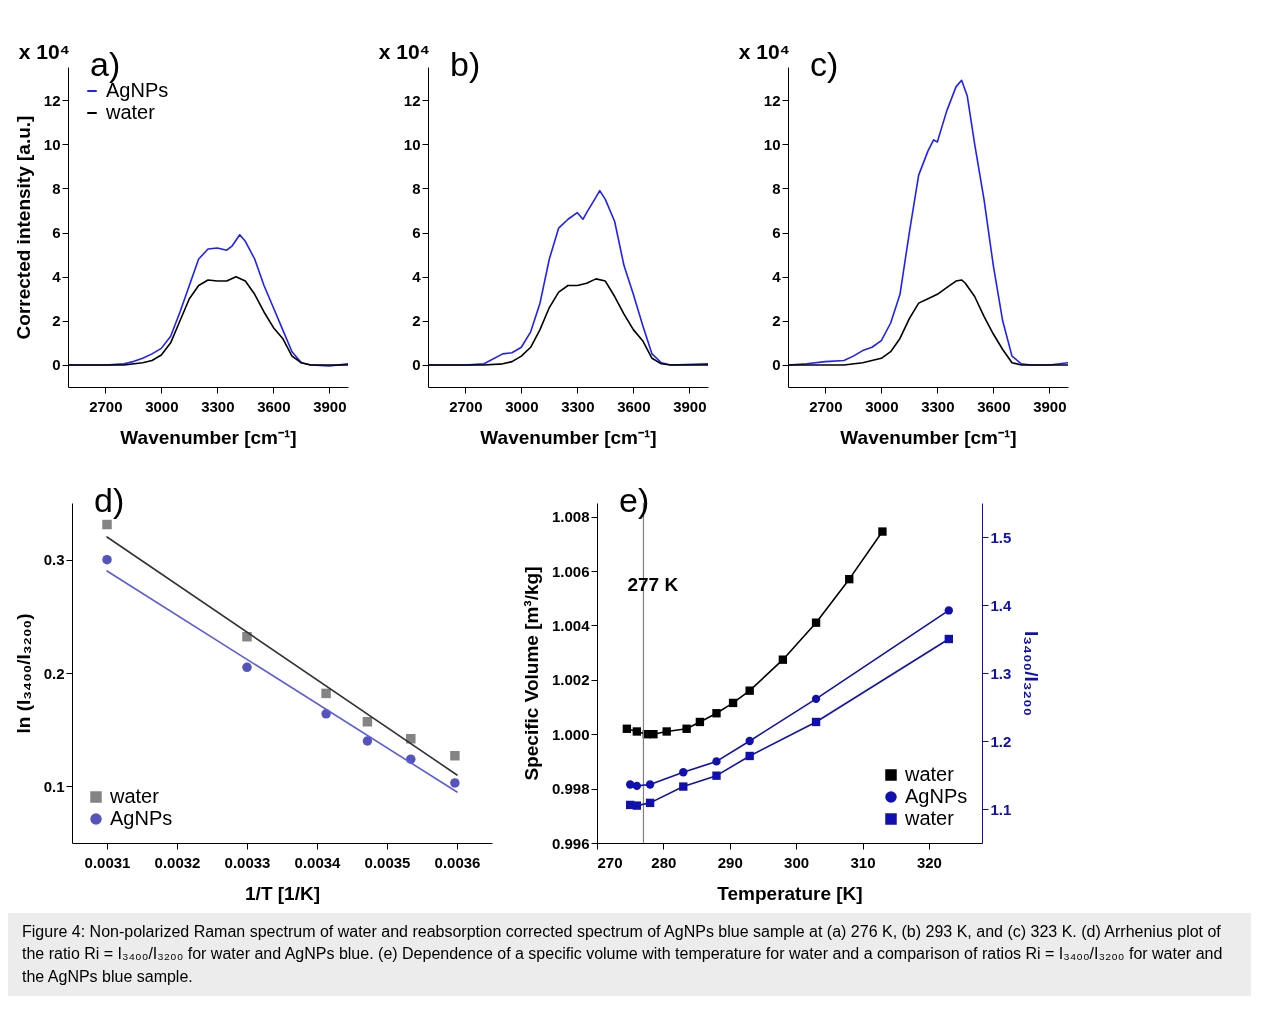 The width and height of the screenshot is (1265, 1028). I want to click on y-axis-title: Corrected intensity [a.u.], so click(23, 227).